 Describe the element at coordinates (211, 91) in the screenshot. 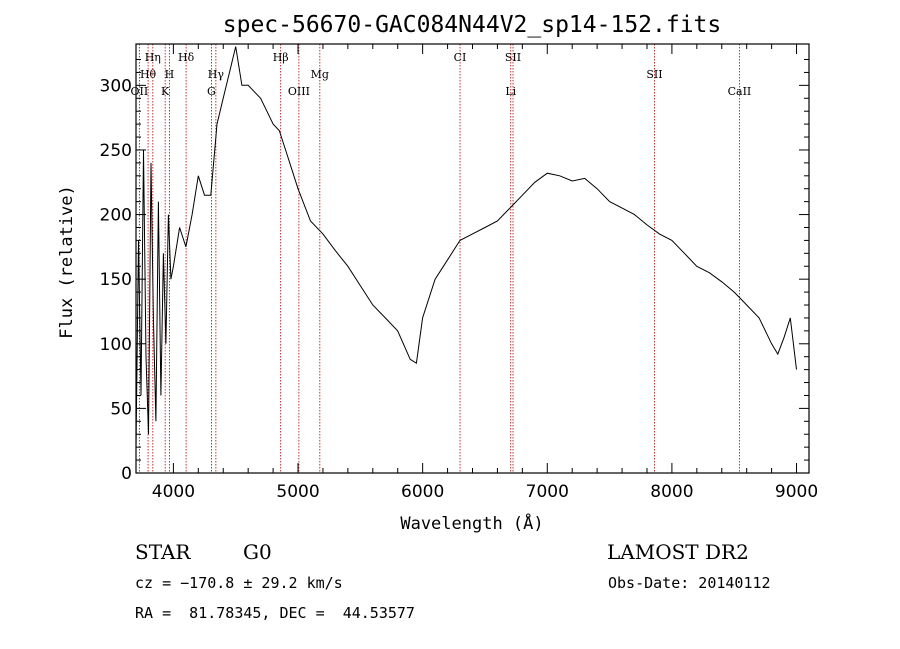

I see `spectral-line-label: G` at that location.